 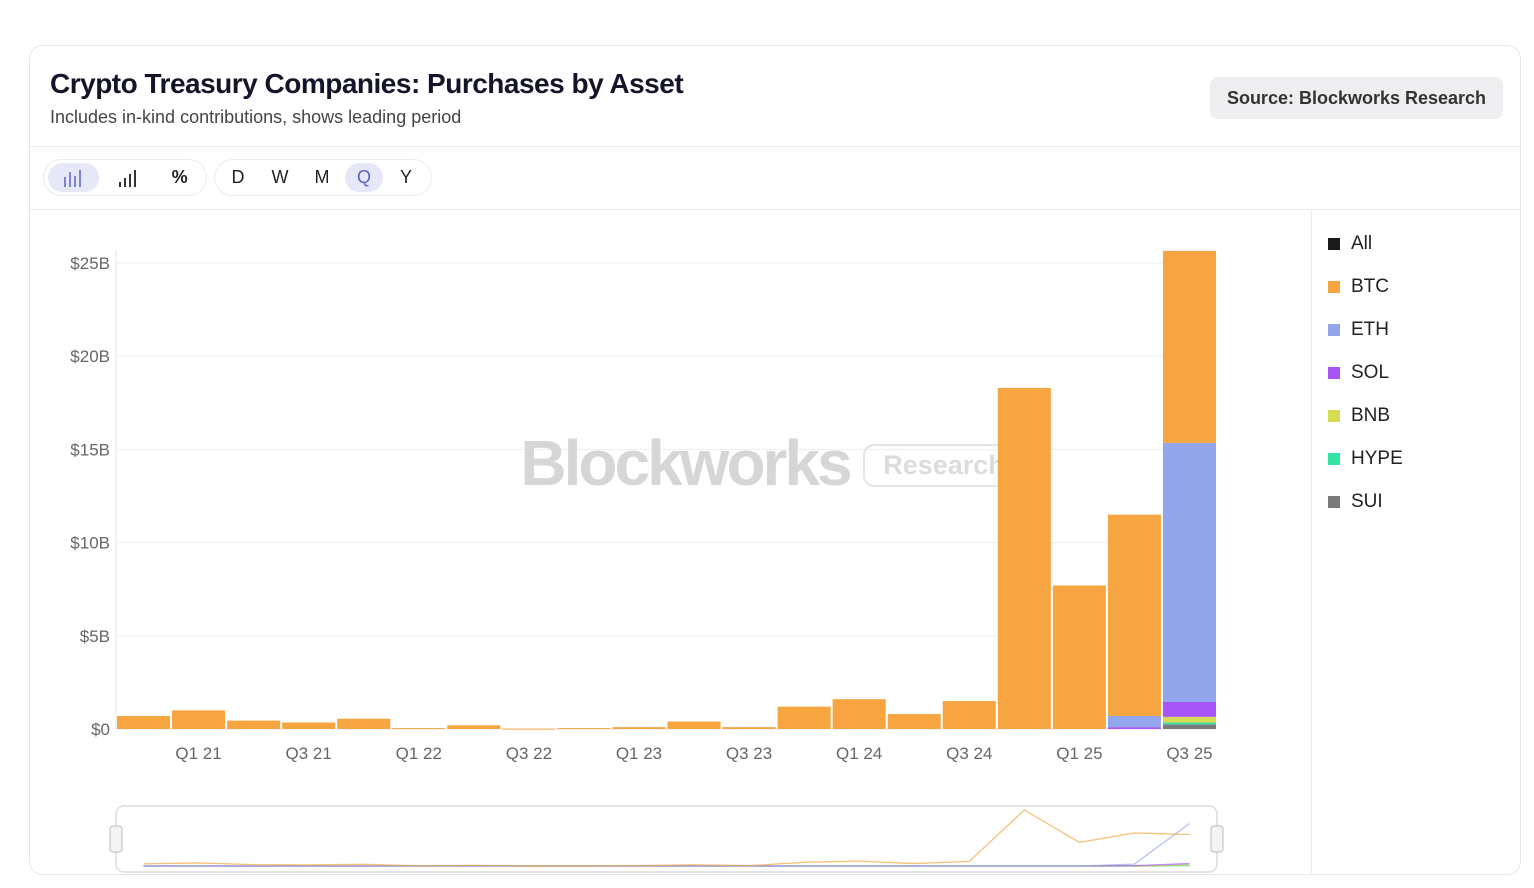 I want to click on signal-bars-button, so click(x=128, y=177).